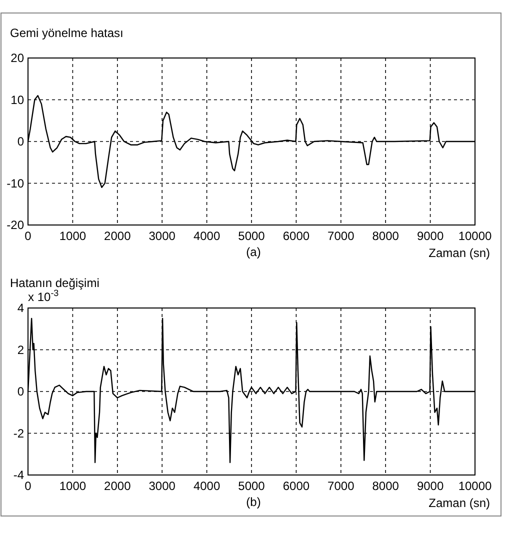 Image resolution: width=505 pixels, height=533 pixels. What do you see at coordinates (20, 349) in the screenshot?
I see `y-tick-label: 2` at bounding box center [20, 349].